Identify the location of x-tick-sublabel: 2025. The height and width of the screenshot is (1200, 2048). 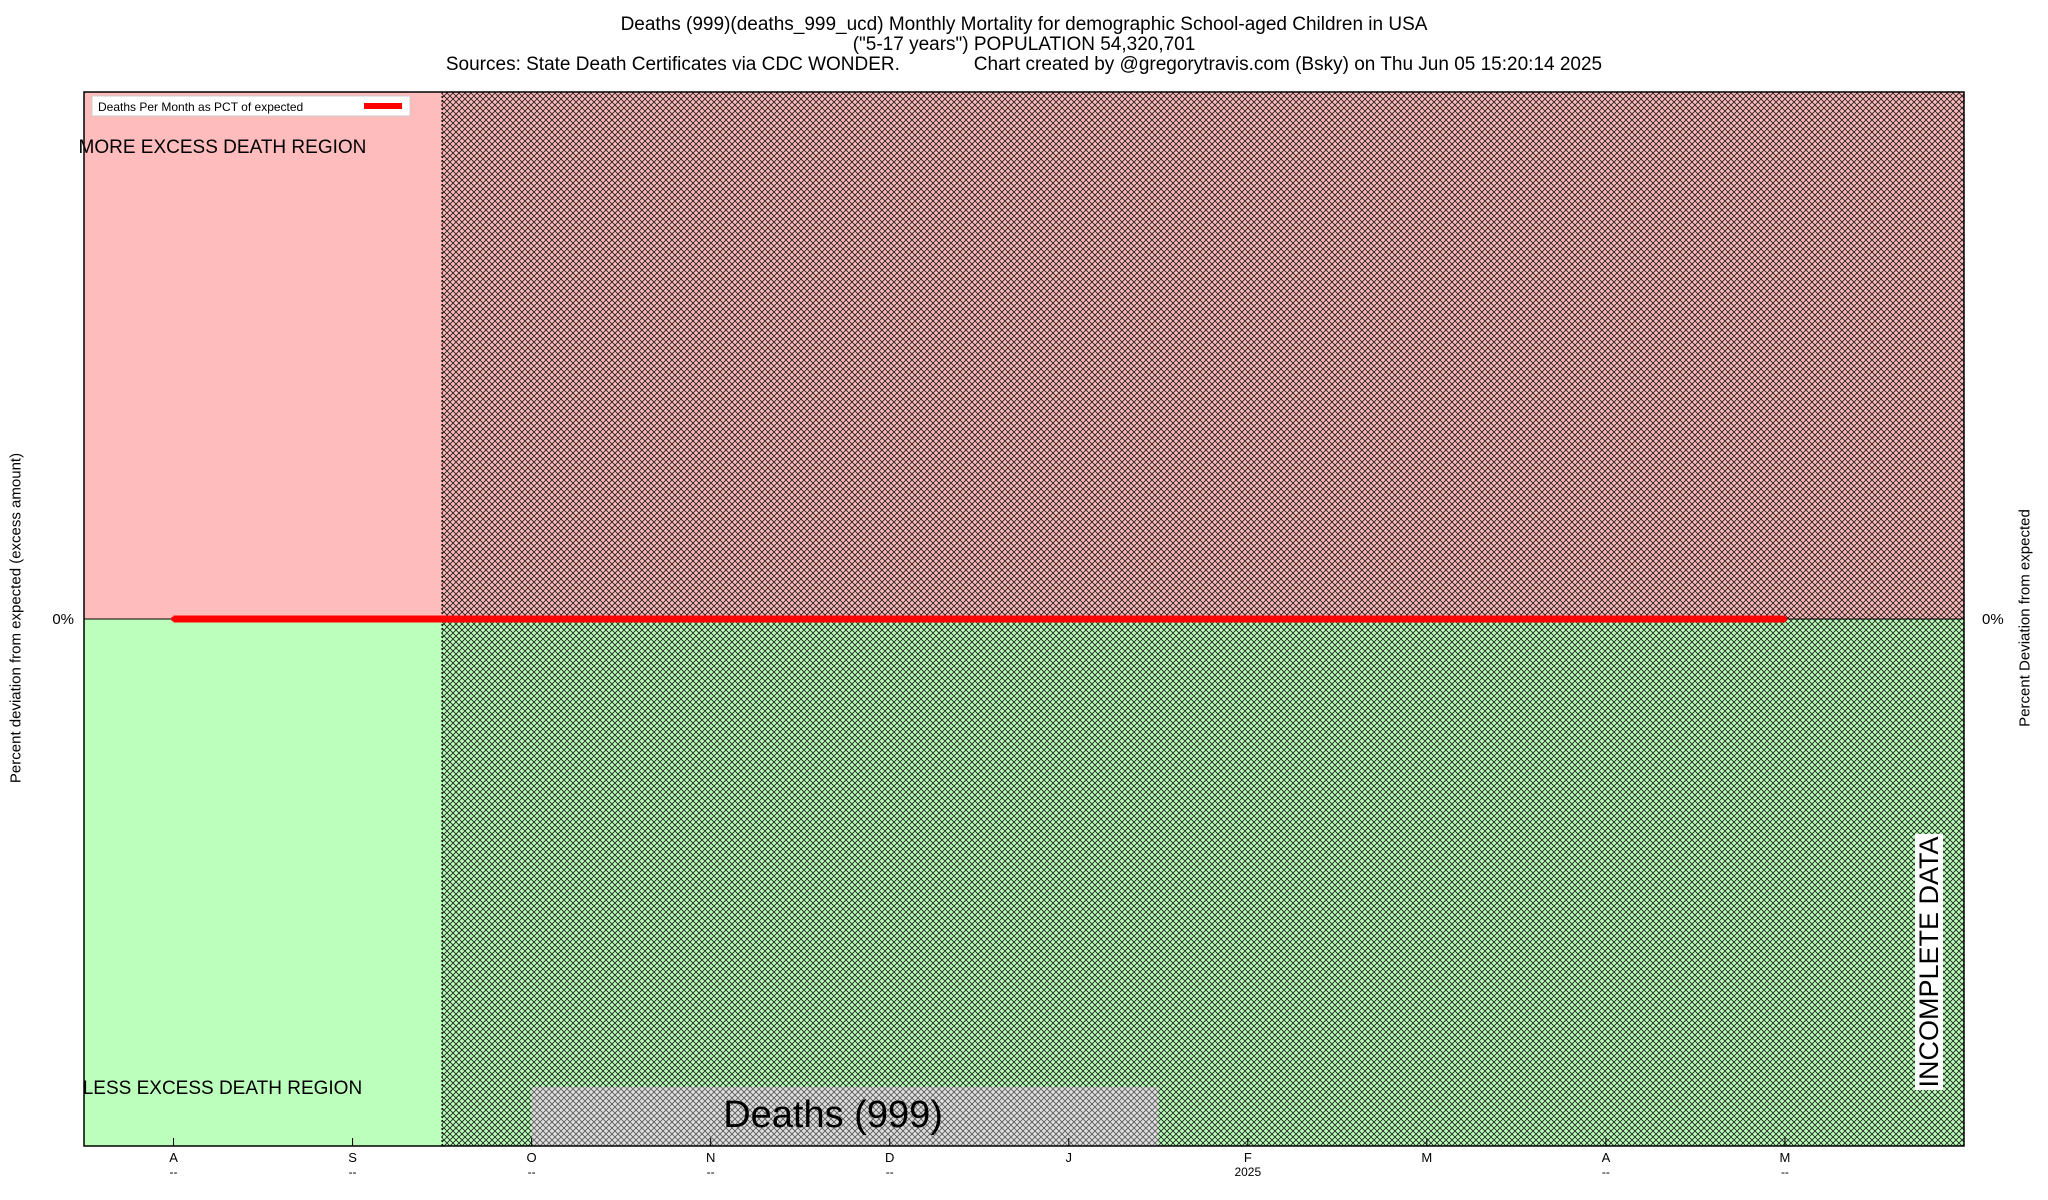
(1247, 1172).